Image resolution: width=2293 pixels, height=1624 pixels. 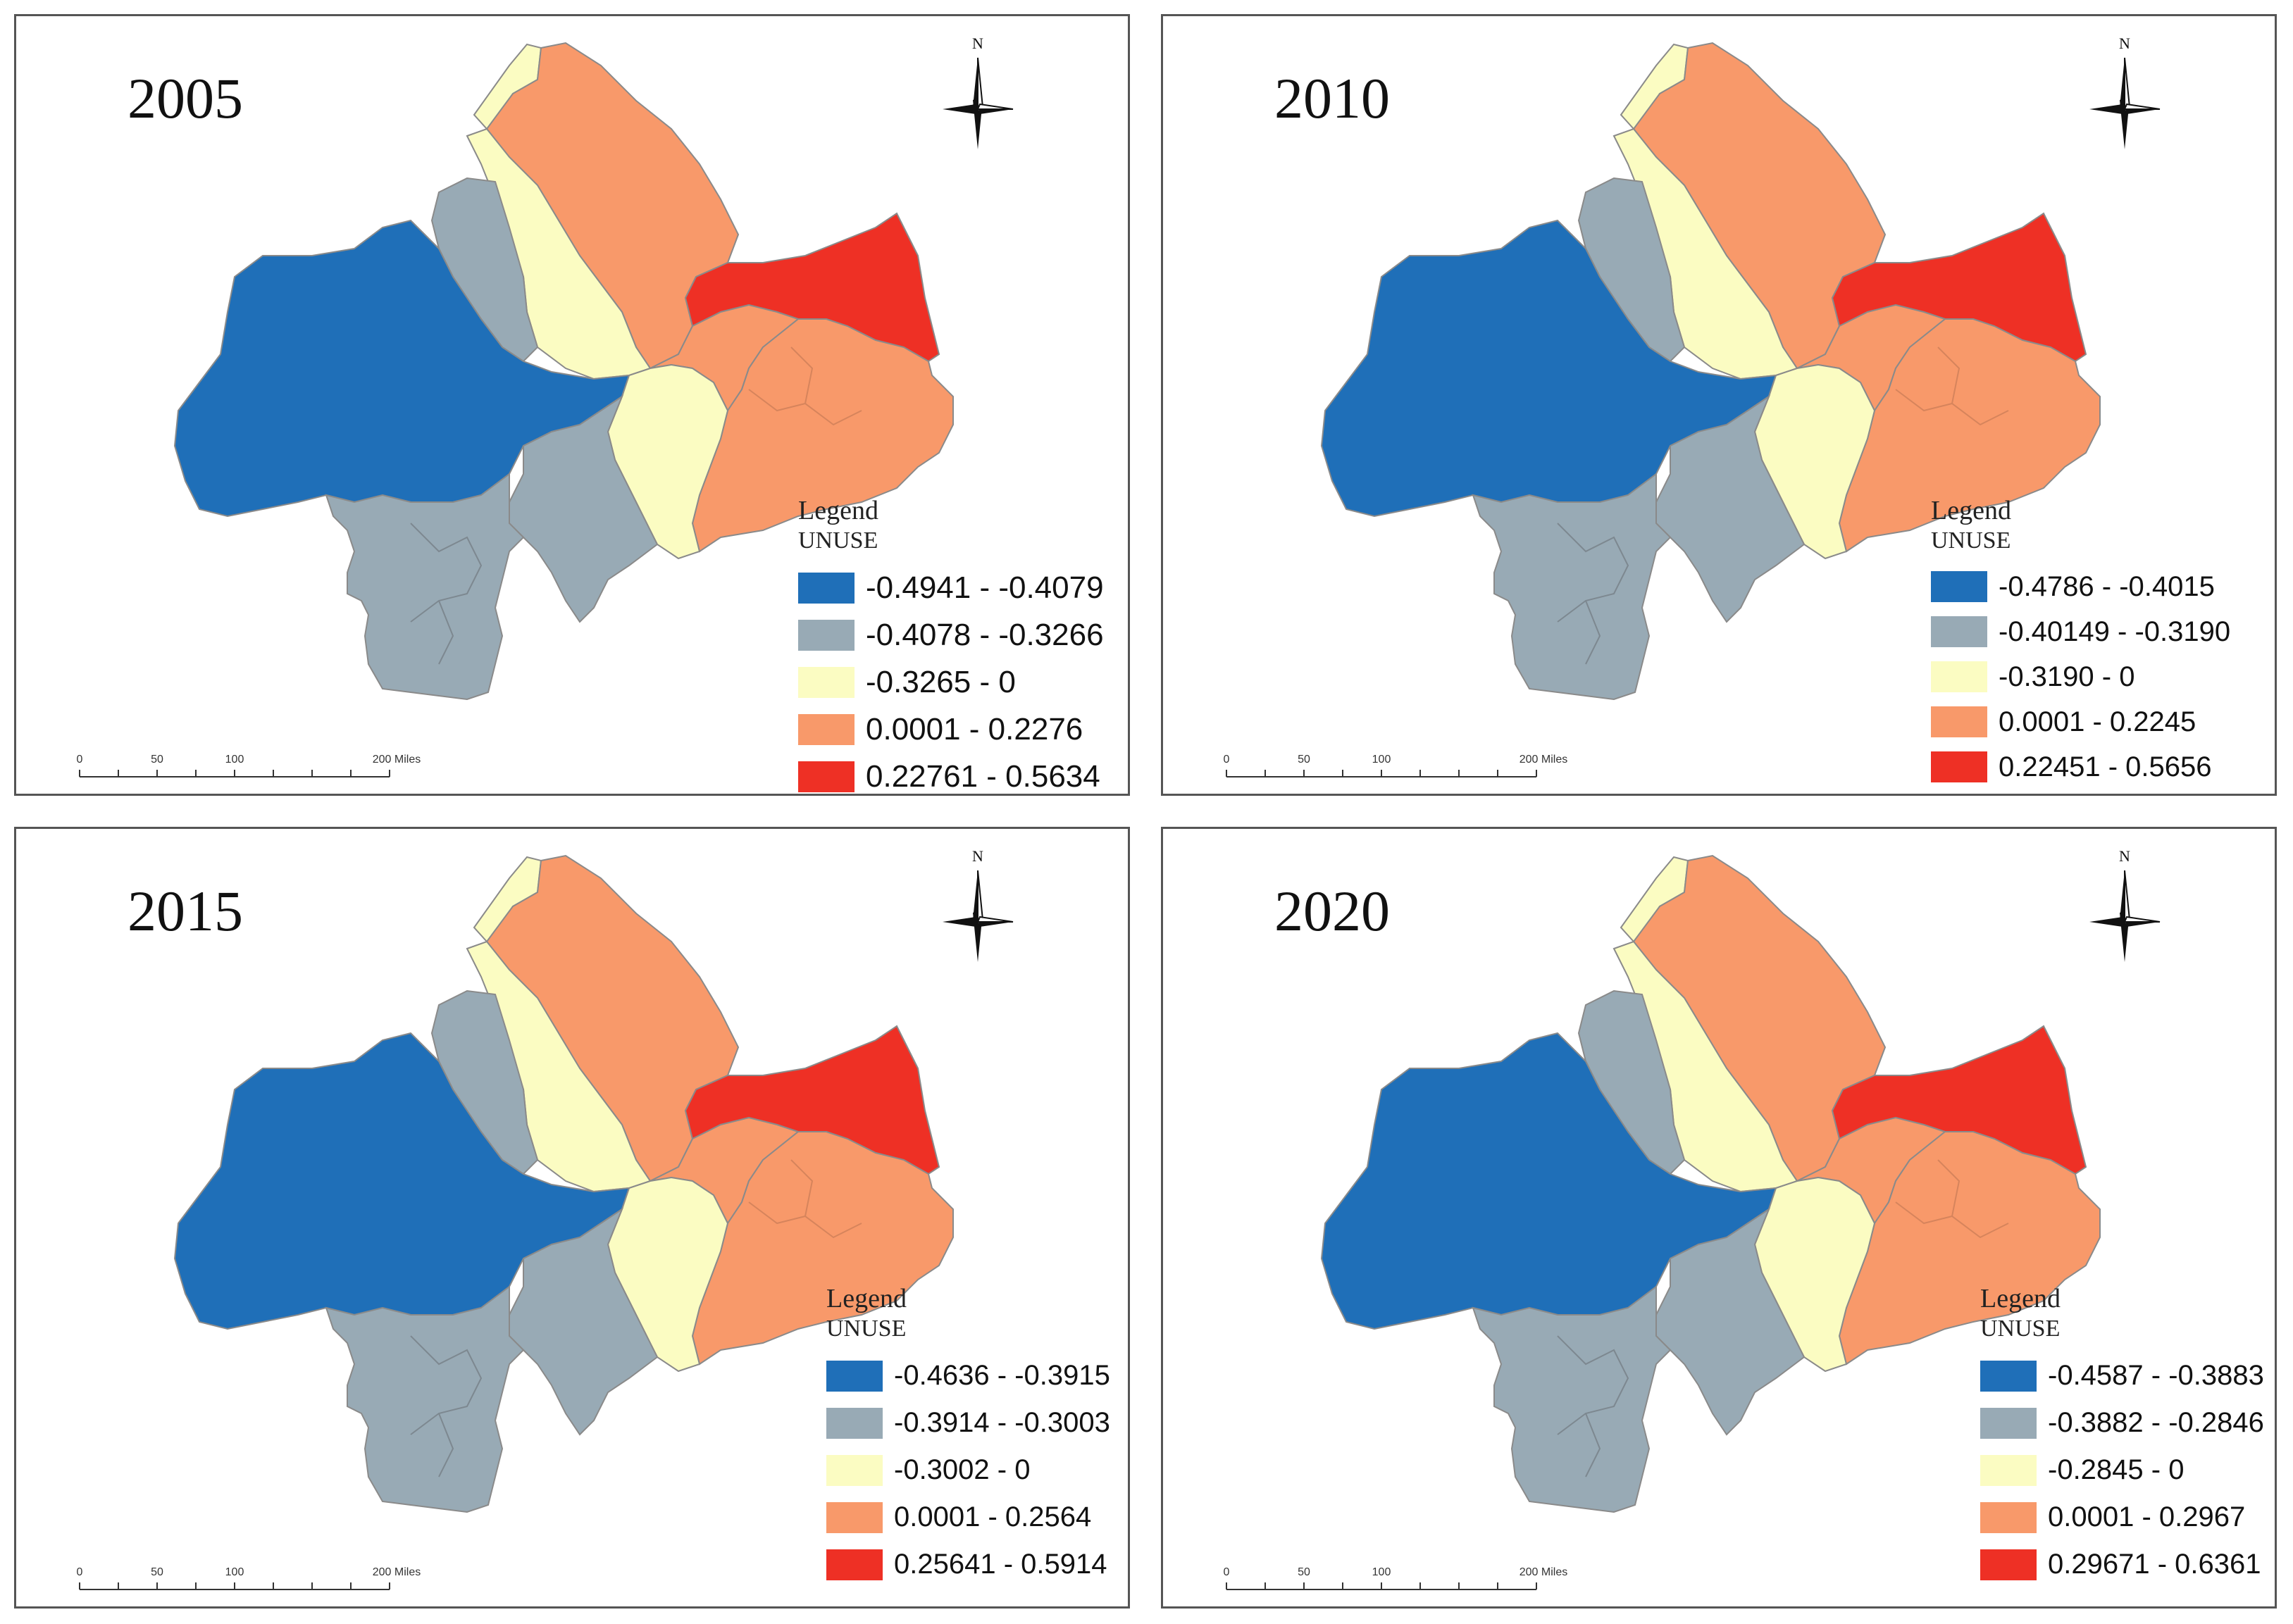 What do you see at coordinates (2067, 677) in the screenshot?
I see `legend-label: -0.3190 - 0` at bounding box center [2067, 677].